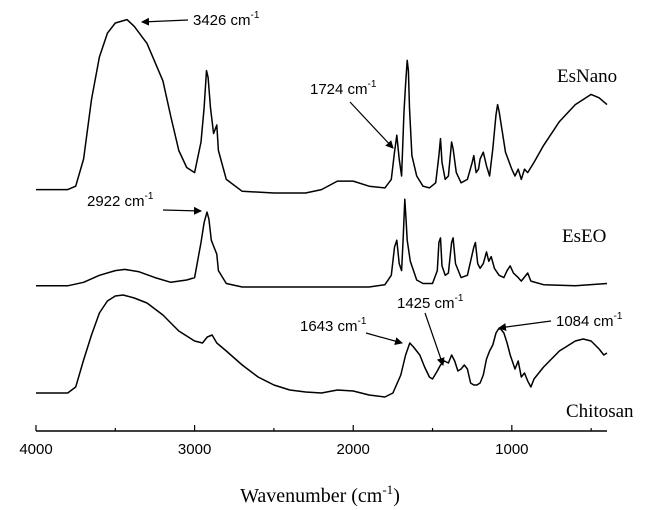 This screenshot has height=510, width=659. I want to click on x-tick-label-4000: 4000, so click(35, 449).